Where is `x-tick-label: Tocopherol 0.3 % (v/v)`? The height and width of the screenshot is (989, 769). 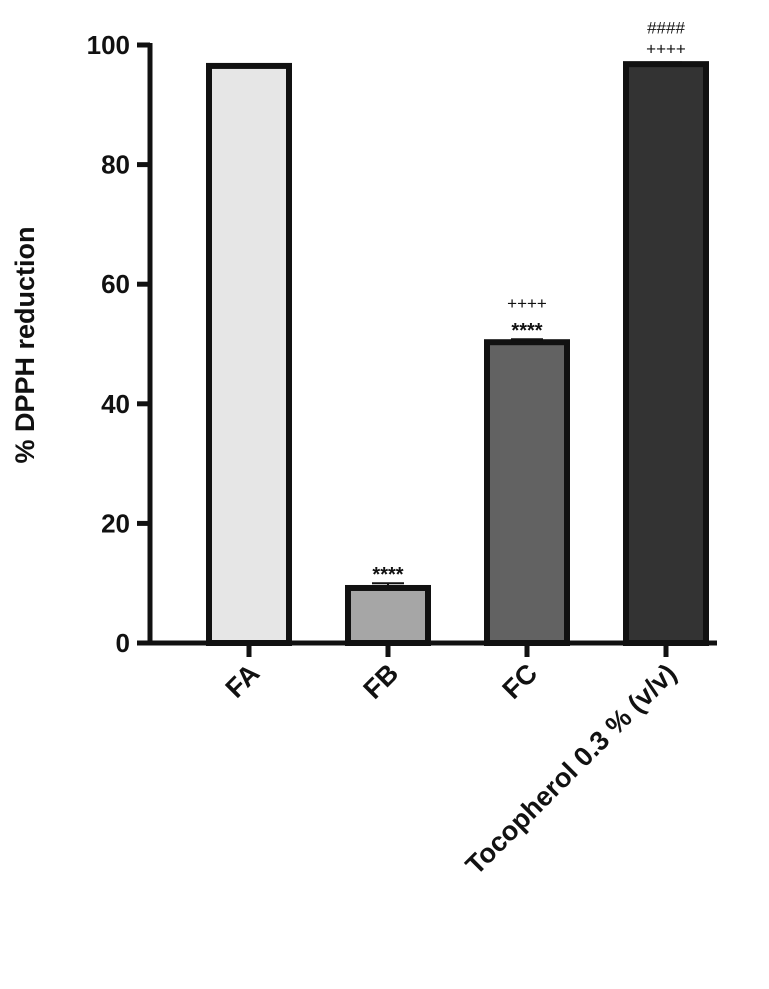
x-tick-label: Tocopherol 0.3 % (v/v) is located at coordinates (571, 769).